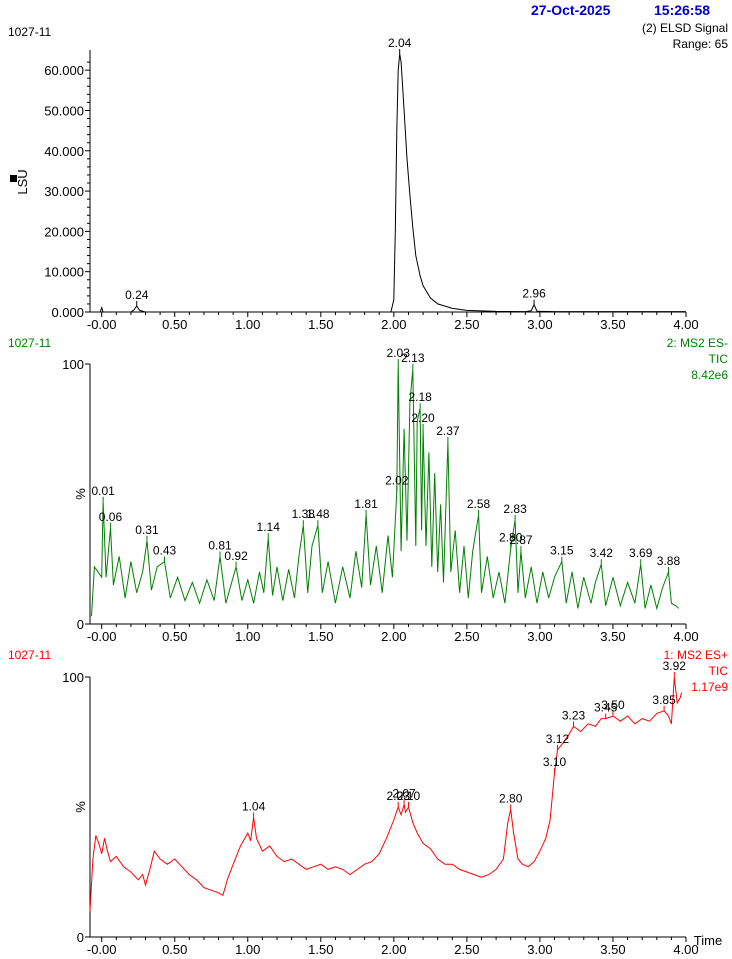 This screenshot has width=732, height=959. Describe the element at coordinates (701, 44) in the screenshot. I see `range-label: Range: 65` at that location.